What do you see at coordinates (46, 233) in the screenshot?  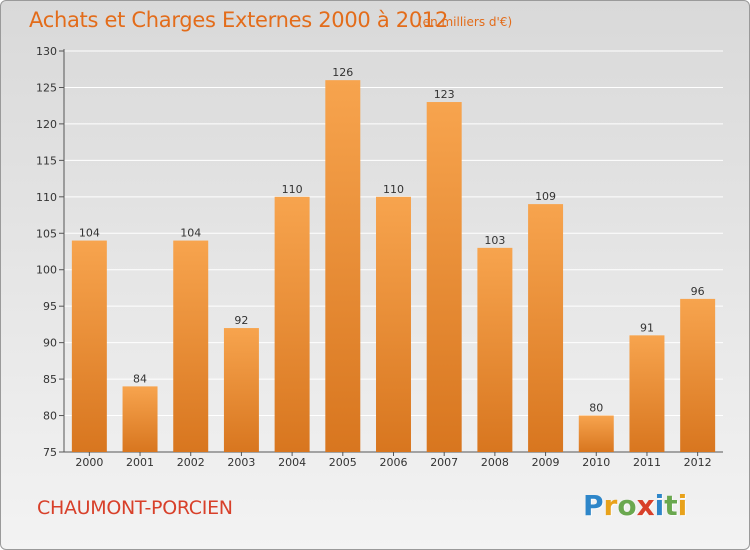 I see `y-tick-label: 105` at bounding box center [46, 233].